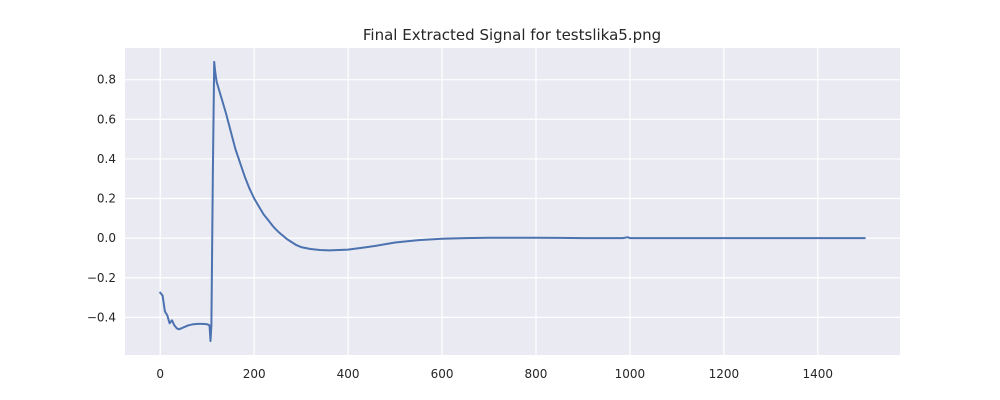 This screenshot has height=400, width=1000. Describe the element at coordinates (724, 374) in the screenshot. I see `x-tick-label: 1200` at that location.